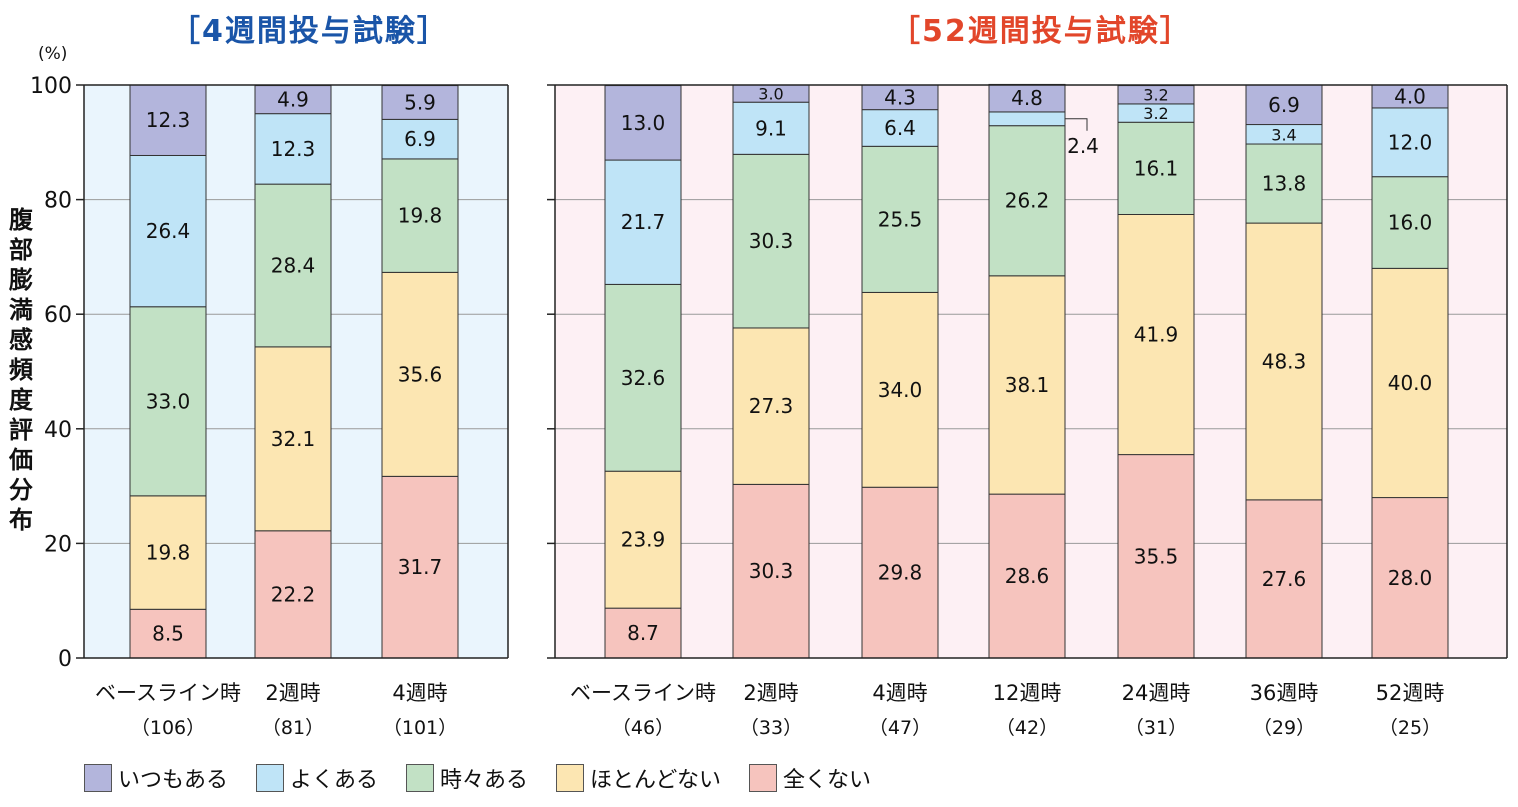 This screenshot has width=1518, height=807. Describe the element at coordinates (1284, 579) in the screenshot. I see `bar-value-label: 27.6` at that location.